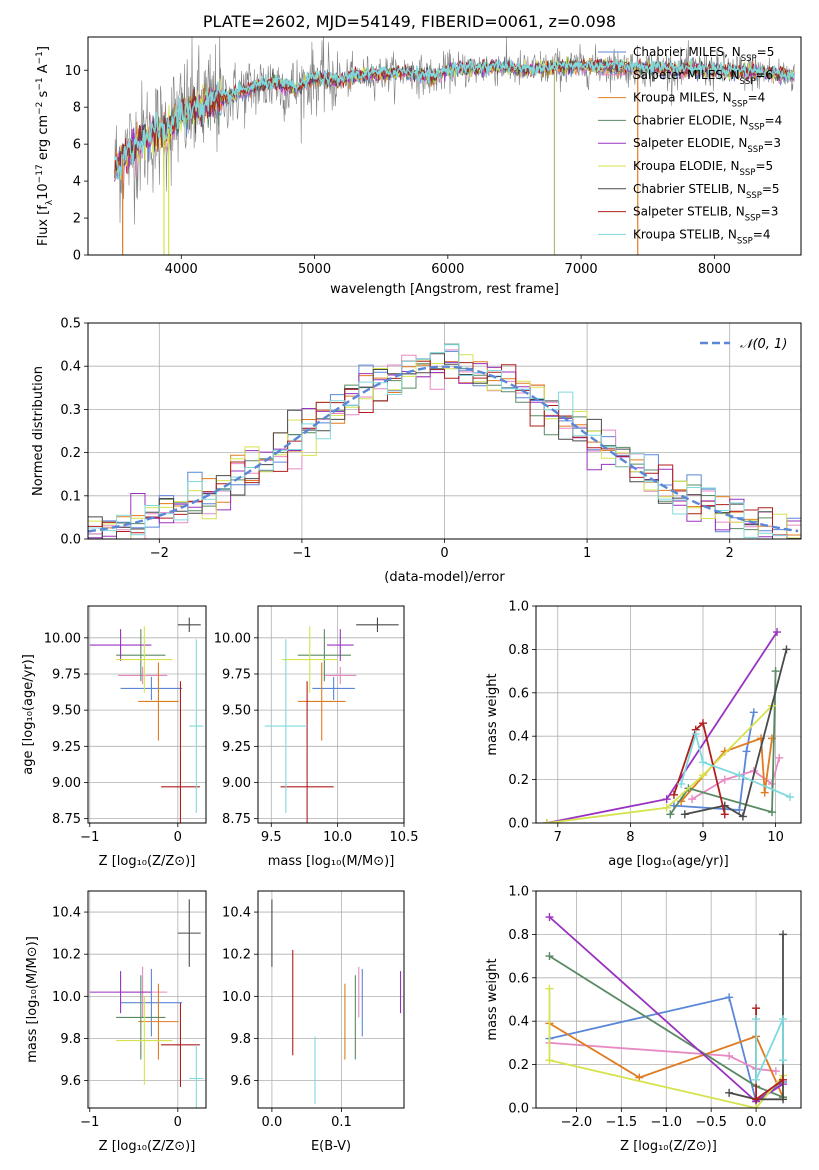 This screenshot has width=819, height=1170. Describe the element at coordinates (454, 131) in the screenshot. I see `observed-spectrum` at that location.